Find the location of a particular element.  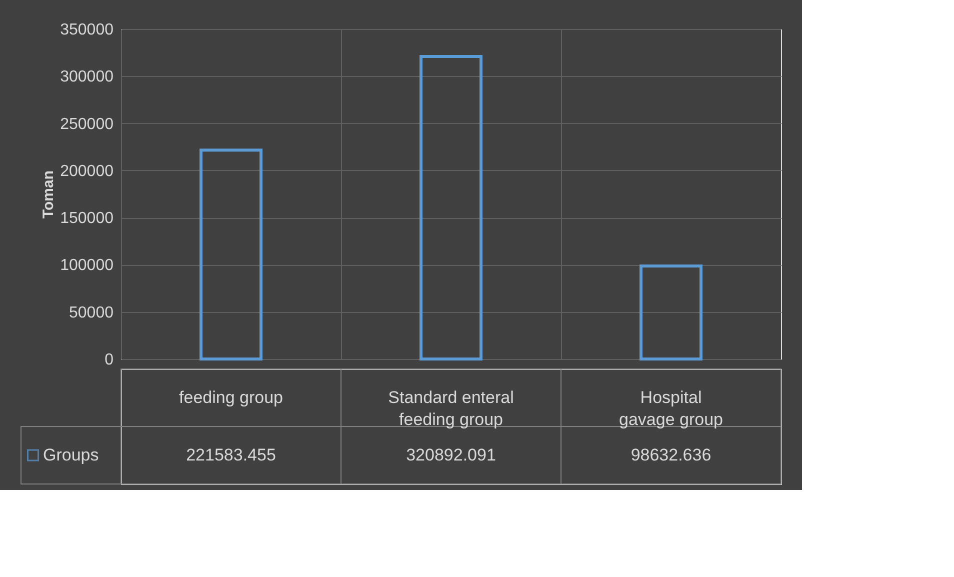

data-label: 221583.455 is located at coordinates (231, 454).